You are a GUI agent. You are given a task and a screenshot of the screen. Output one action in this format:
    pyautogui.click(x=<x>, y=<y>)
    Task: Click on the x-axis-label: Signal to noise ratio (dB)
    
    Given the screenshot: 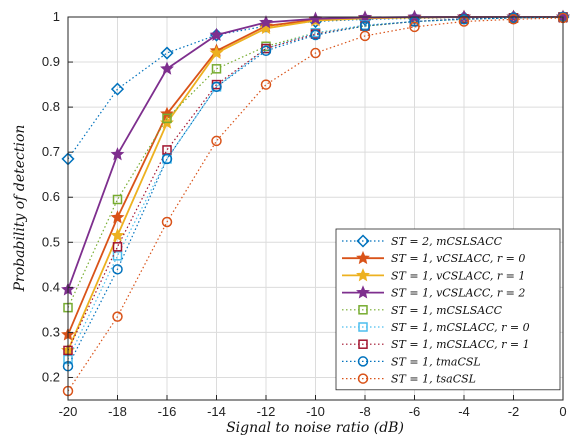 What is the action you would take?
    pyautogui.click(x=315, y=428)
    